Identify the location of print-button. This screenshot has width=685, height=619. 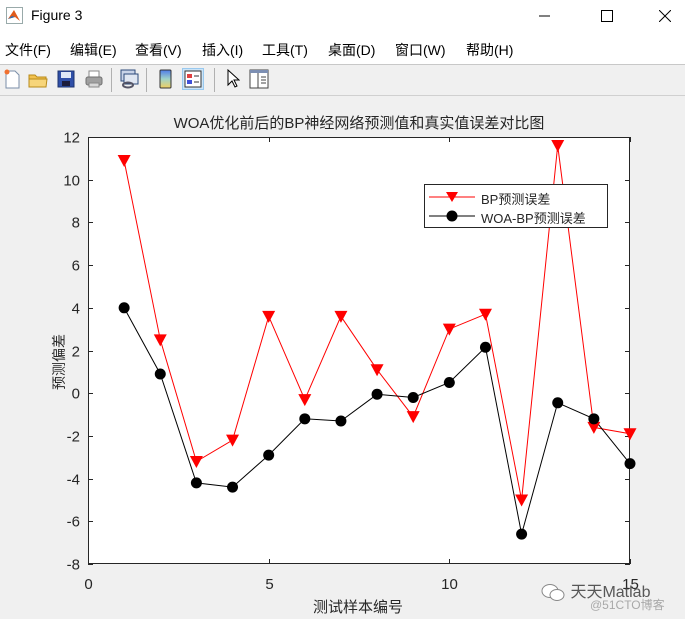
(94, 79).